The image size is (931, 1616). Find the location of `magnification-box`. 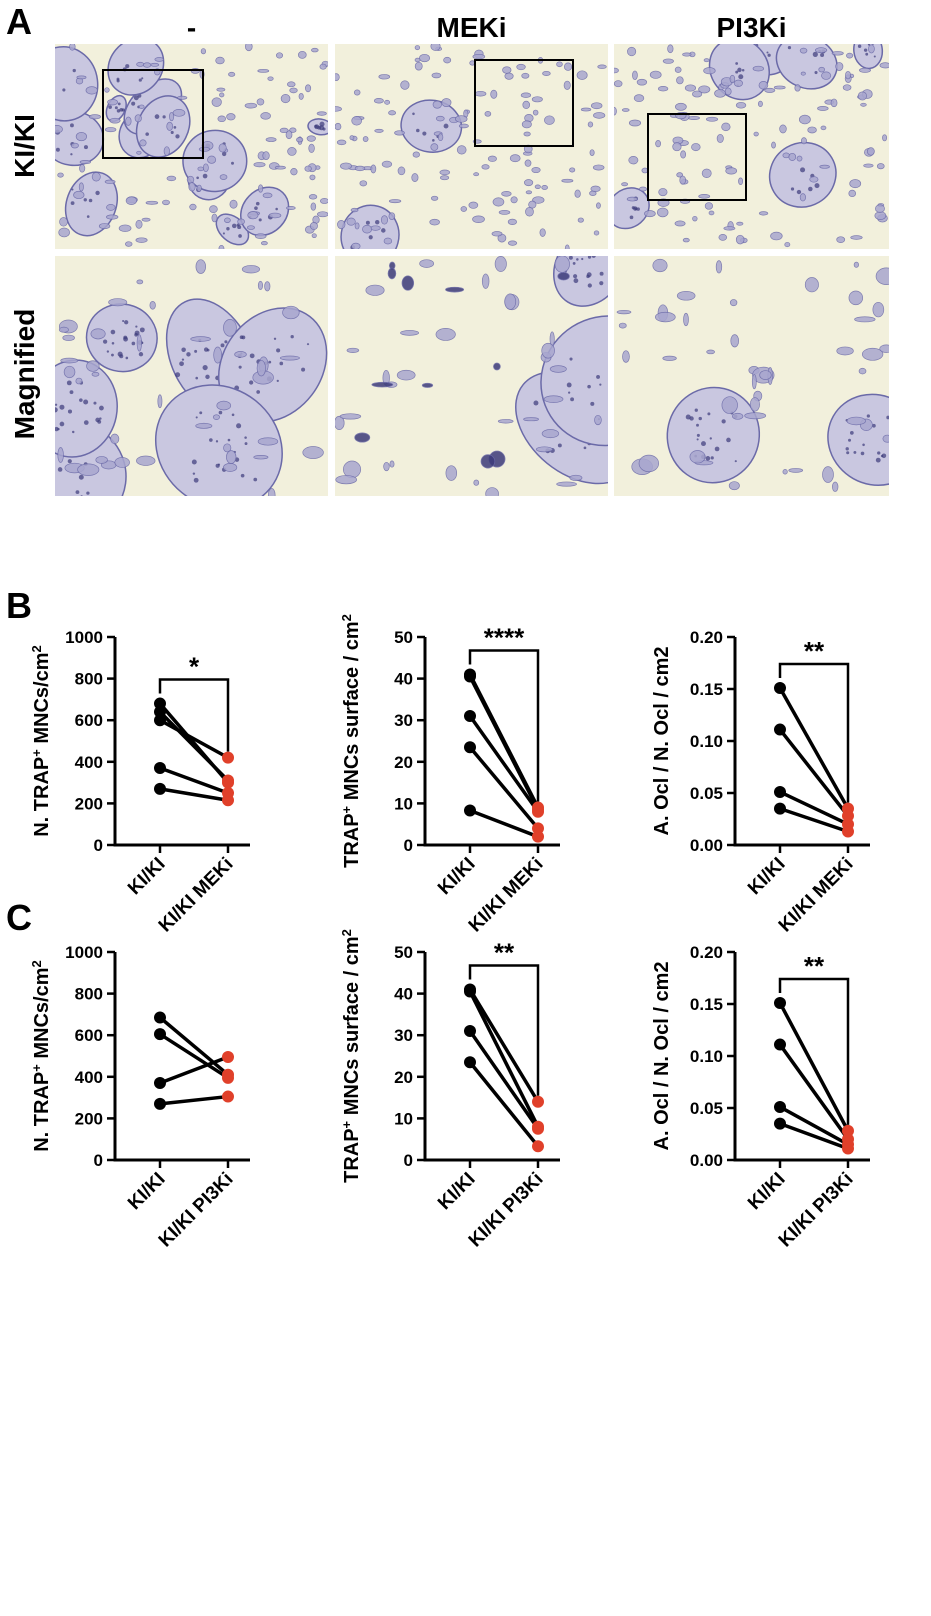

magnification-box is located at coordinates (153, 114).